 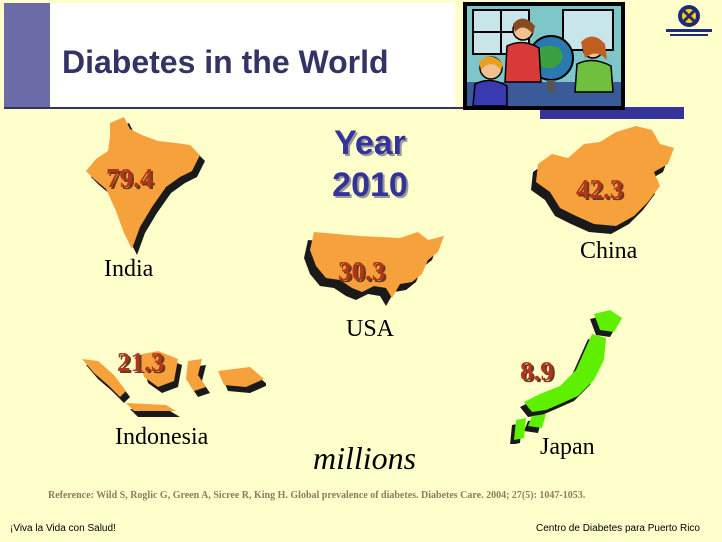 What do you see at coordinates (370, 164) in the screenshot?
I see `year-heading: Year 2010` at bounding box center [370, 164].